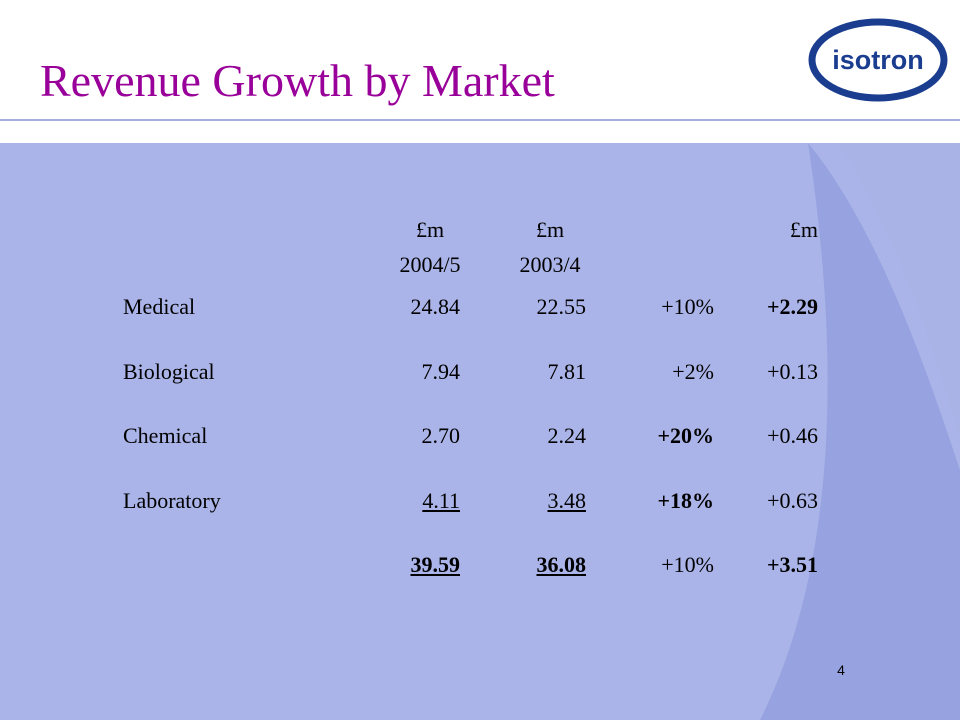 This screenshot has height=720, width=960. What do you see at coordinates (567, 371) in the screenshot?
I see `cell-biological-2003-4: 7.81` at bounding box center [567, 371].